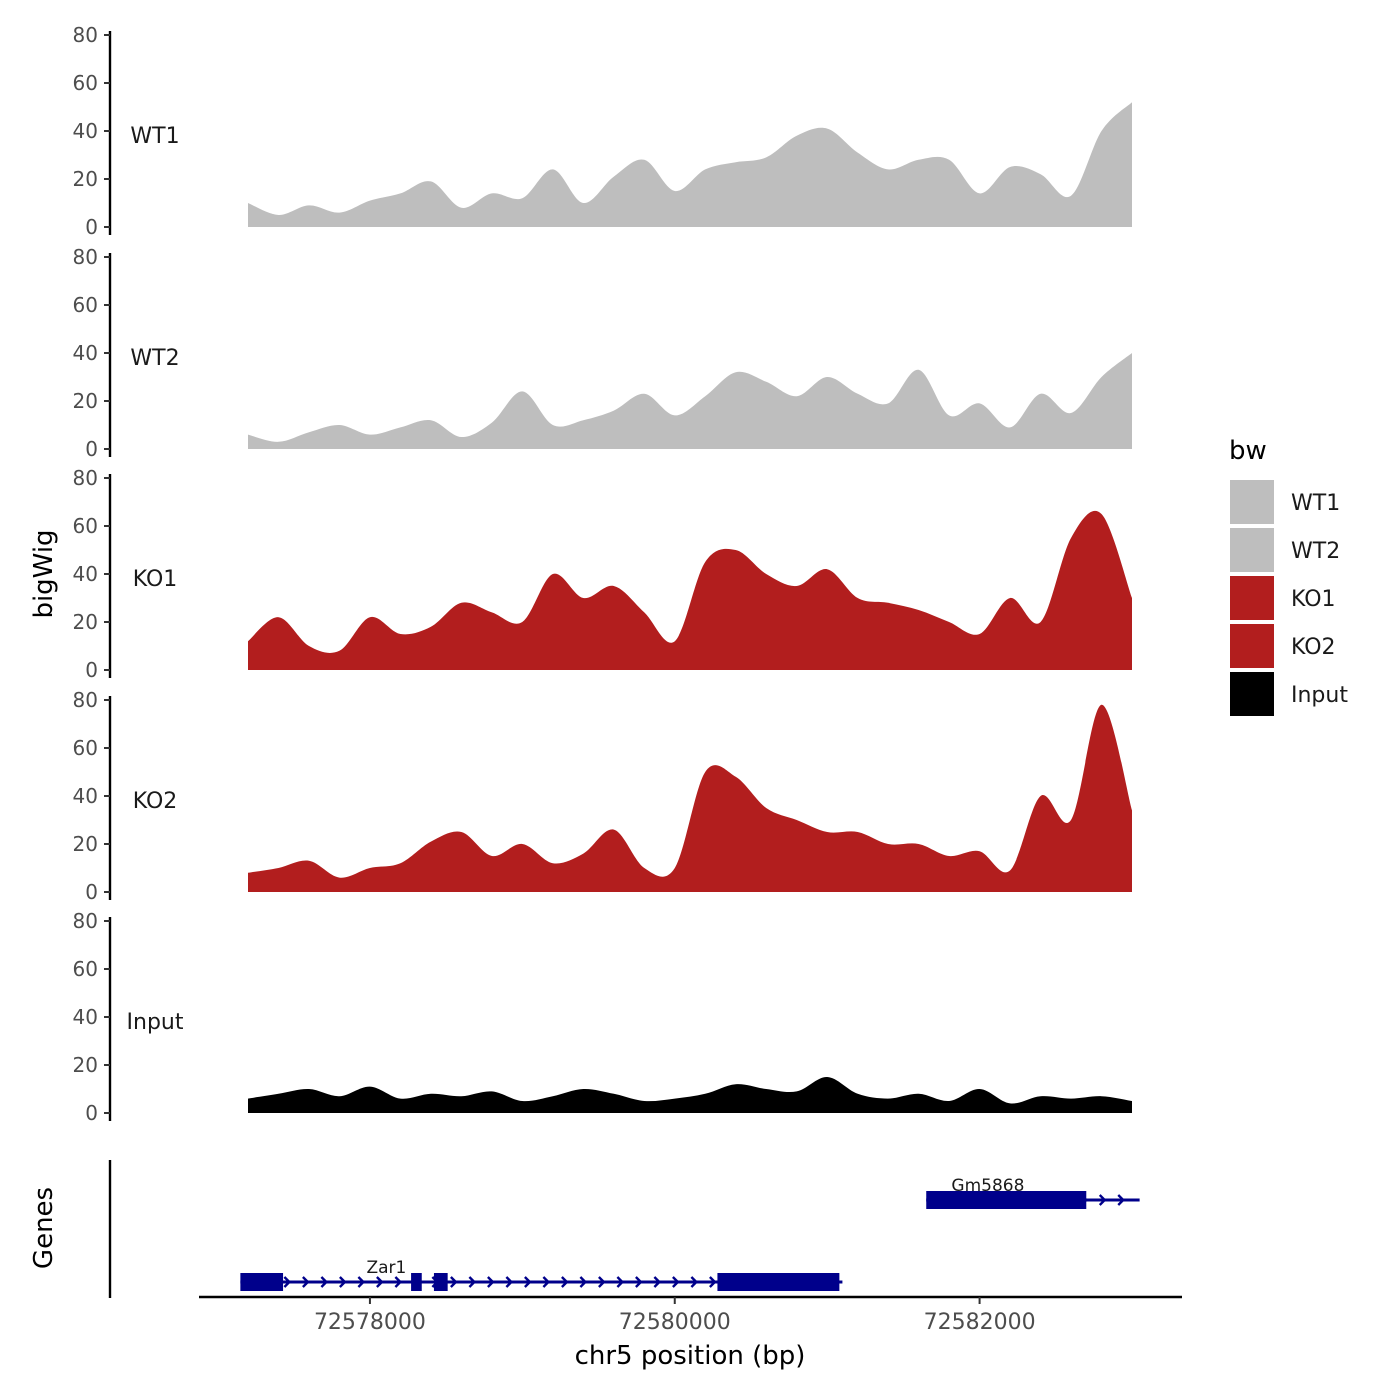 The image size is (1400, 1400). I want to click on x-axis-title: chr5 position (bp), so click(690, 1356).